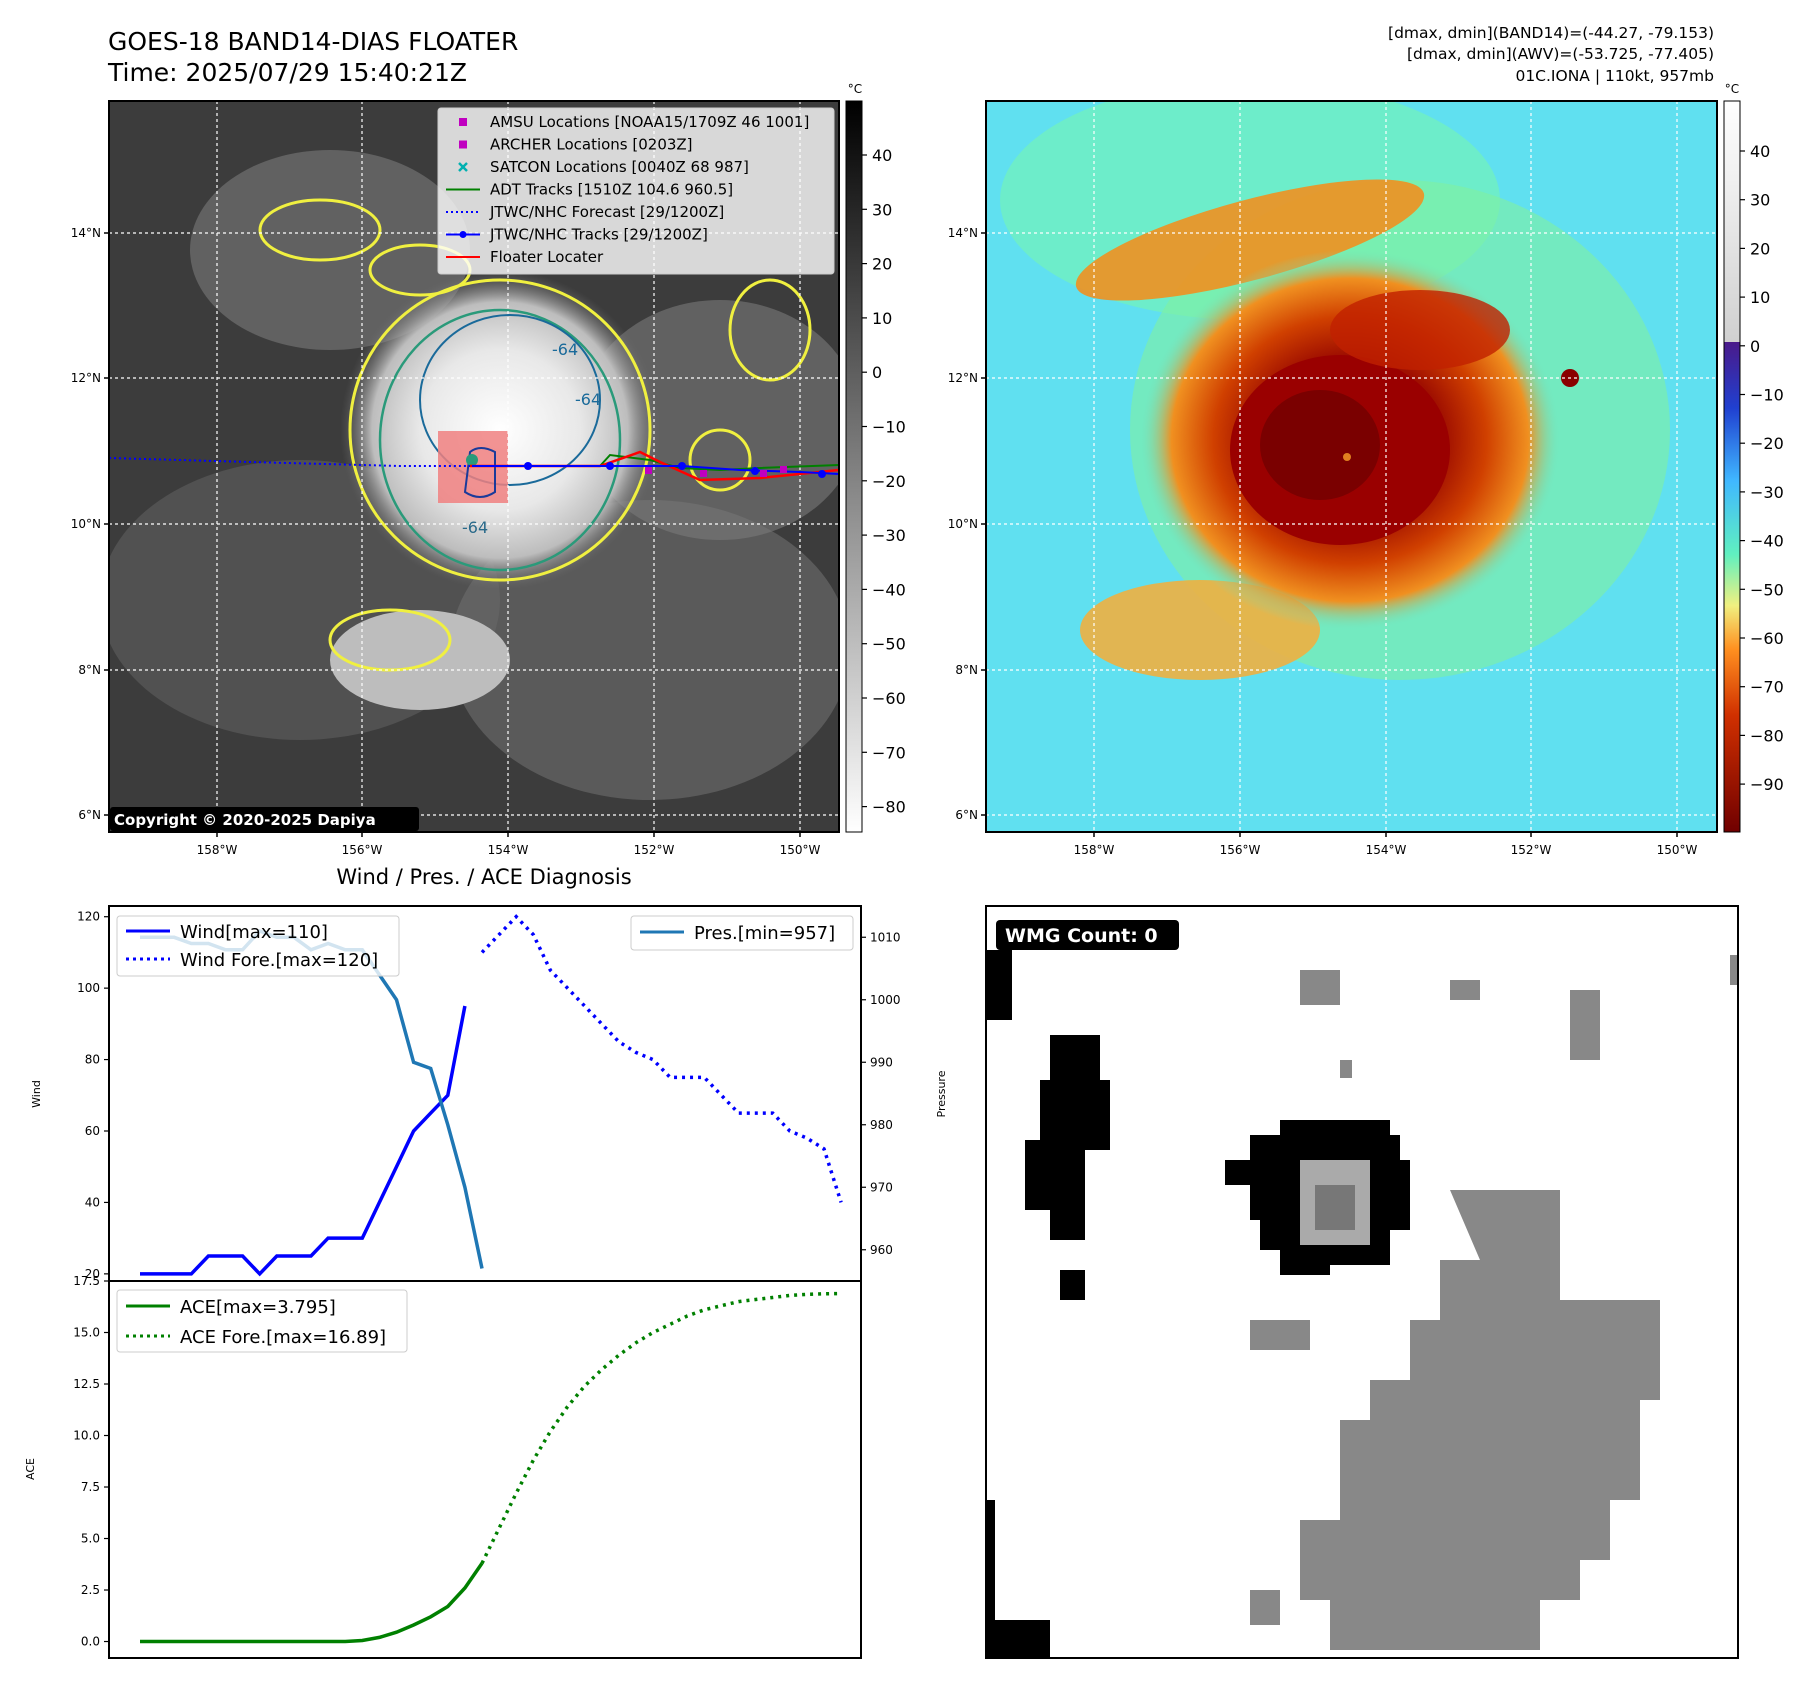 Image resolution: width=1801 pixels, height=1690 pixels. I want to click on awv-colorbar-unit: °C, so click(1732, 89).